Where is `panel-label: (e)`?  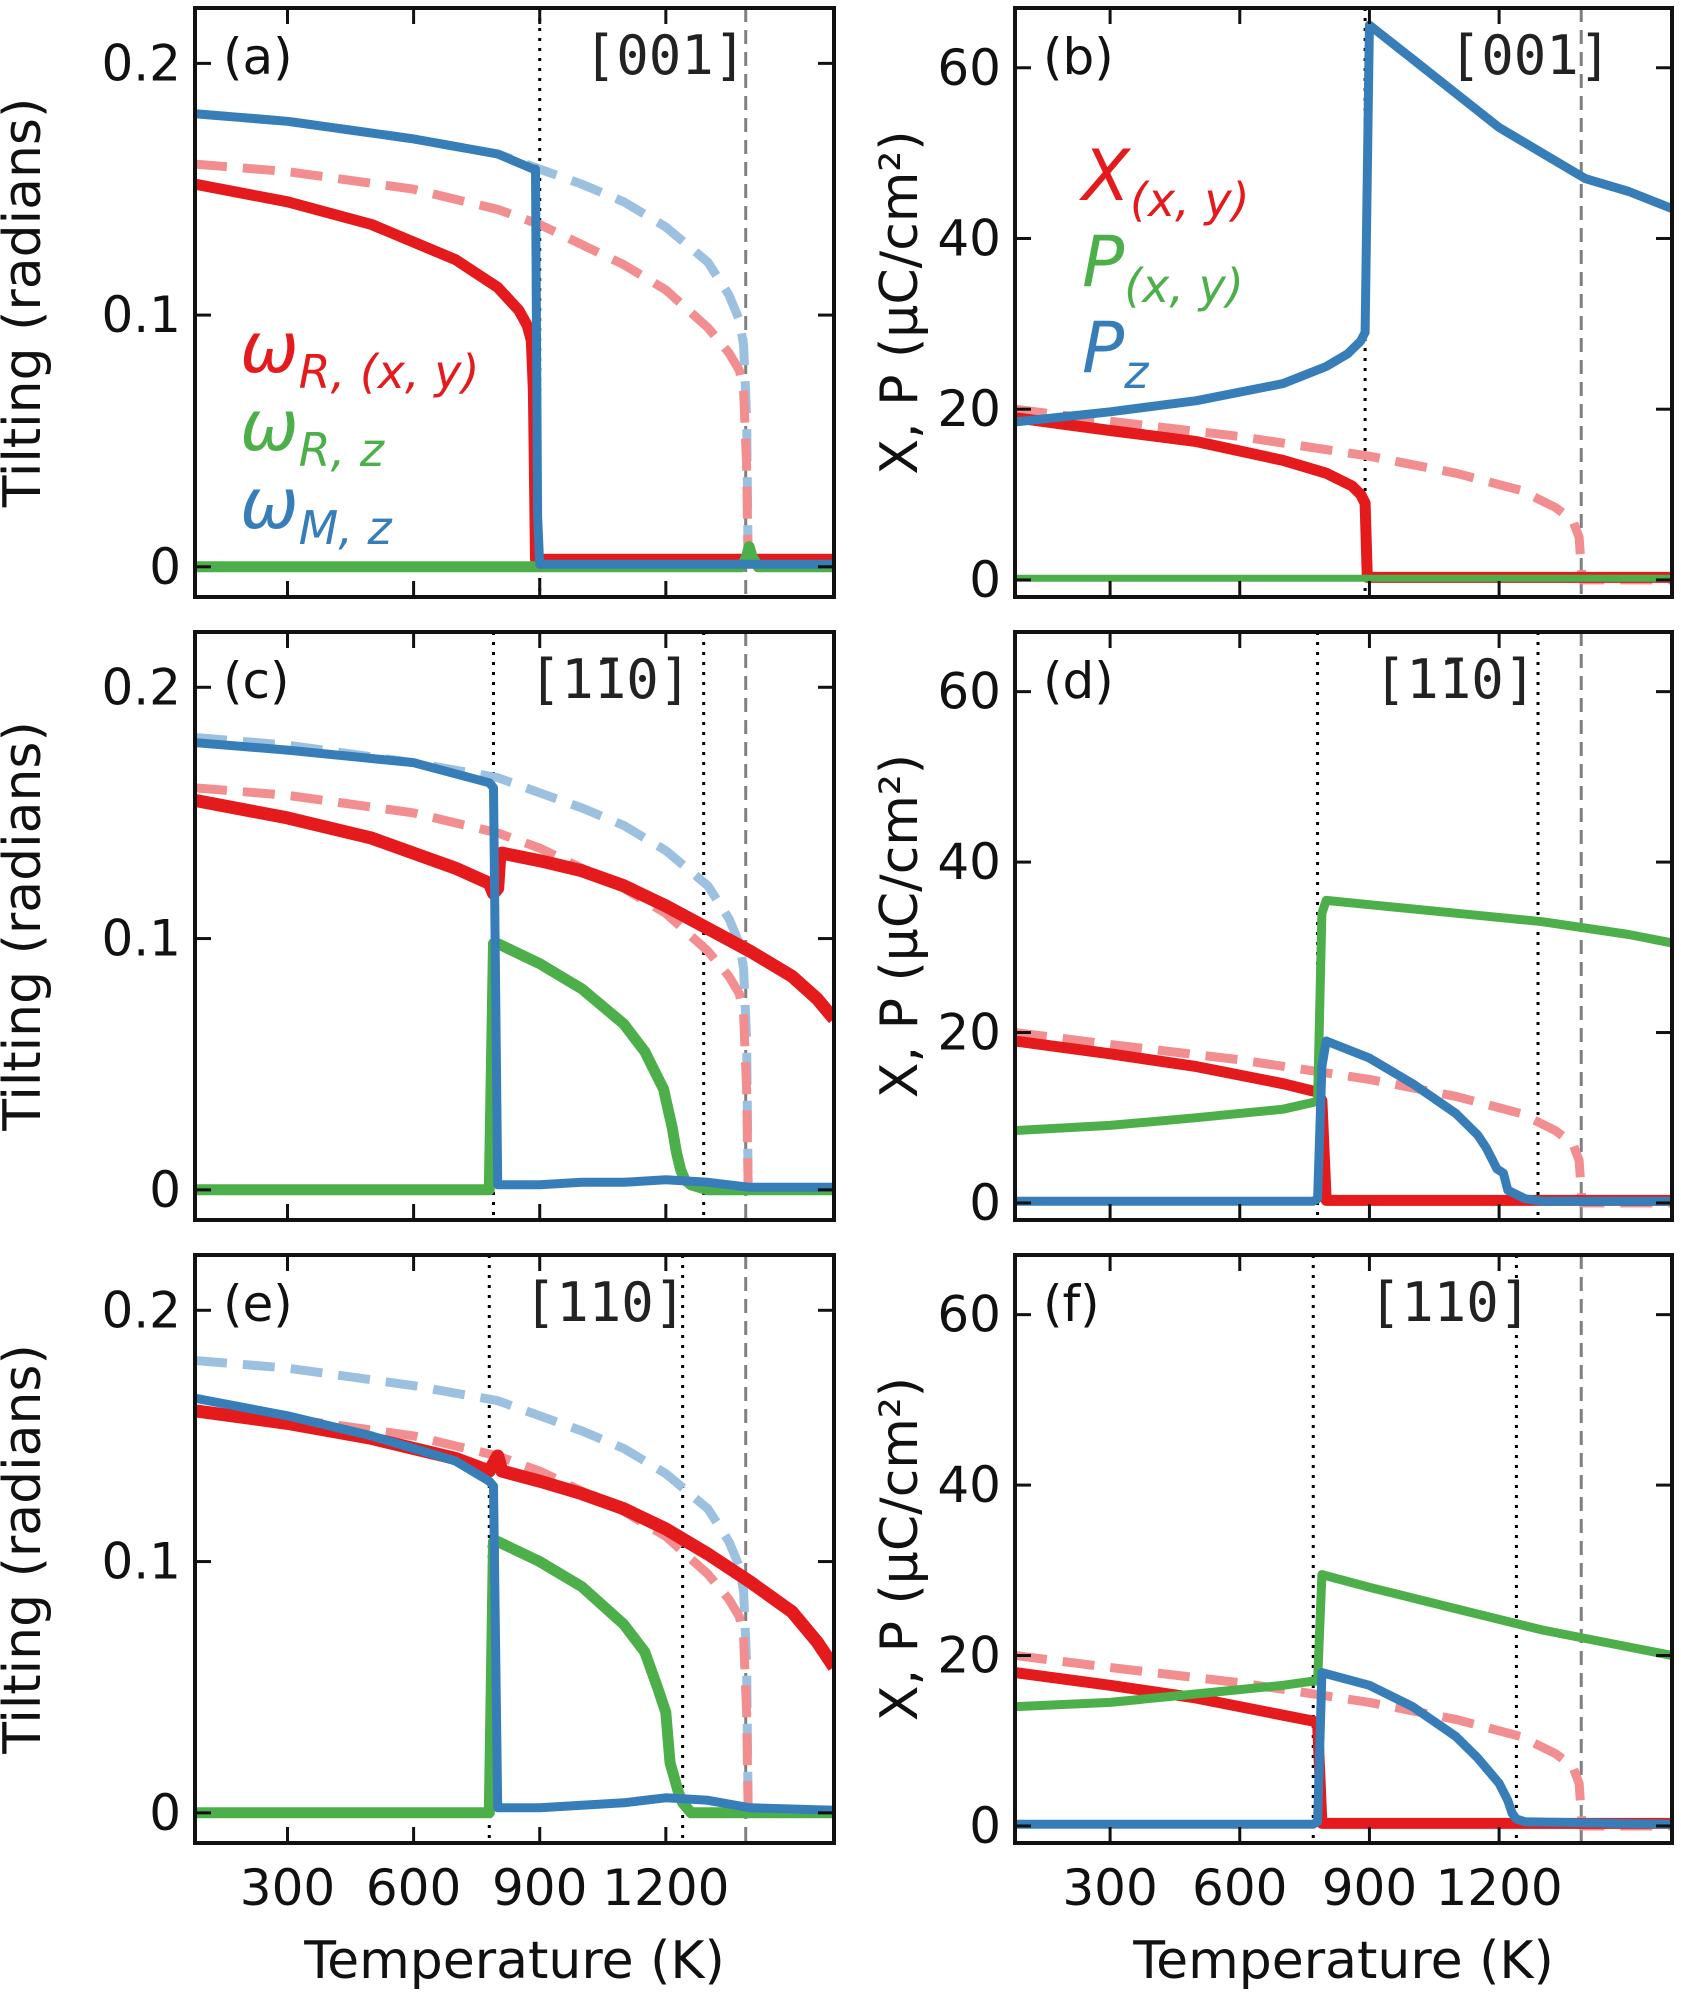
panel-label: (e) is located at coordinates (258, 1304).